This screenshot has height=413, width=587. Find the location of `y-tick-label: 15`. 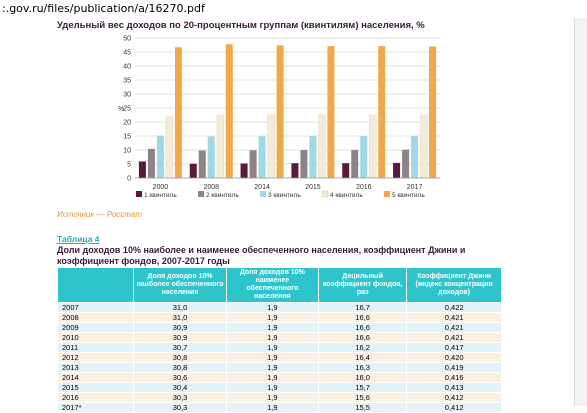

y-tick-label: 15 is located at coordinates (127, 137).